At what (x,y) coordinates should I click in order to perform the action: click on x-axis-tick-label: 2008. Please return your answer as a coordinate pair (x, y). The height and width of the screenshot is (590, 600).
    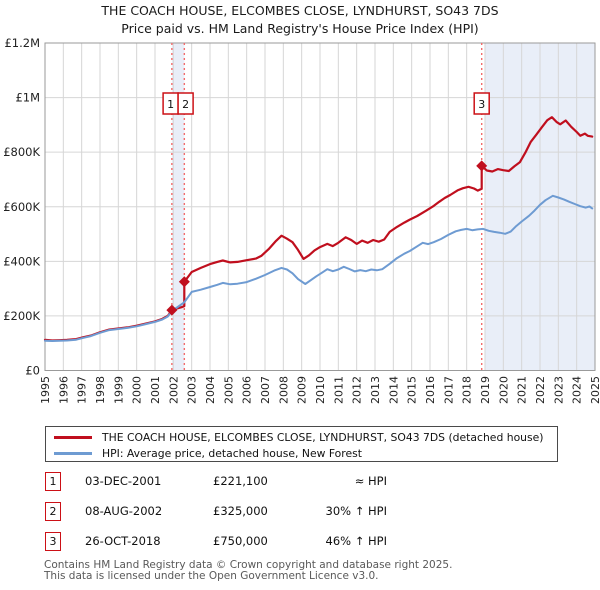
    Looking at the image, I should click on (283, 390).